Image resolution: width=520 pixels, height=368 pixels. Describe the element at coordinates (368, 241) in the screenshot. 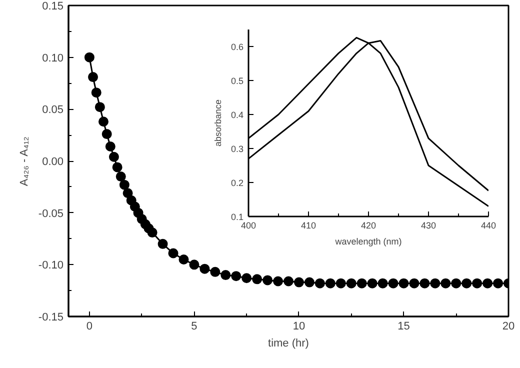

I see `x-axis-title: wavelength (nm)` at that location.